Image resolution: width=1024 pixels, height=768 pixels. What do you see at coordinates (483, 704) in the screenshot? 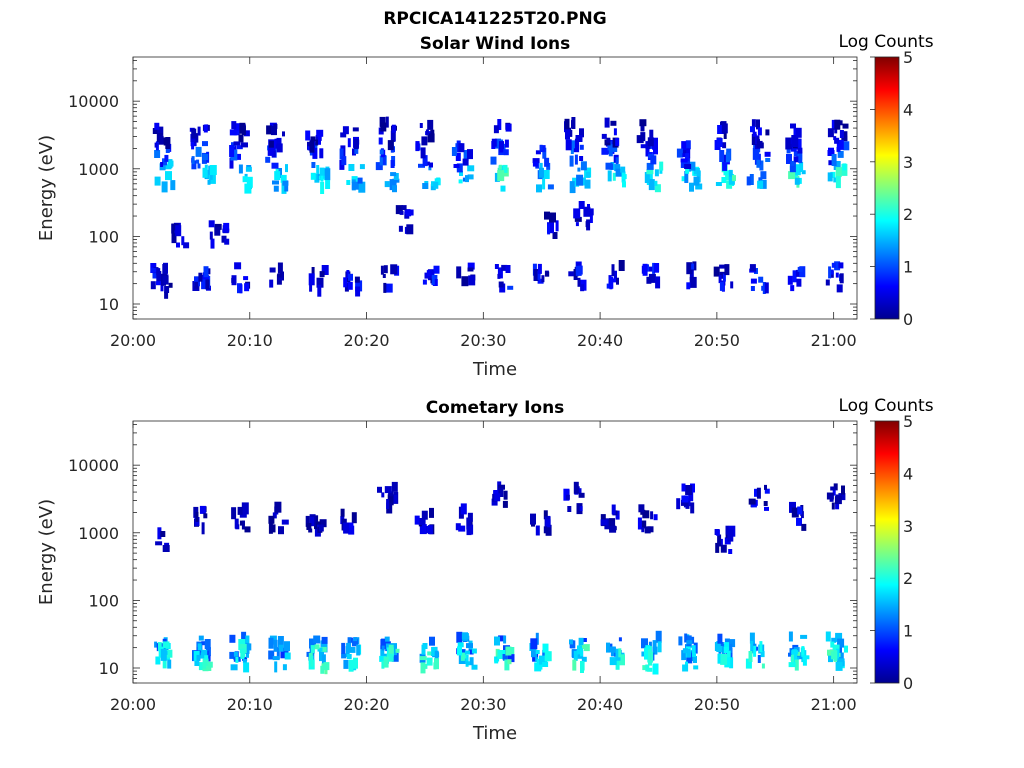
I see `x-tick-label: 20:30` at bounding box center [483, 704].